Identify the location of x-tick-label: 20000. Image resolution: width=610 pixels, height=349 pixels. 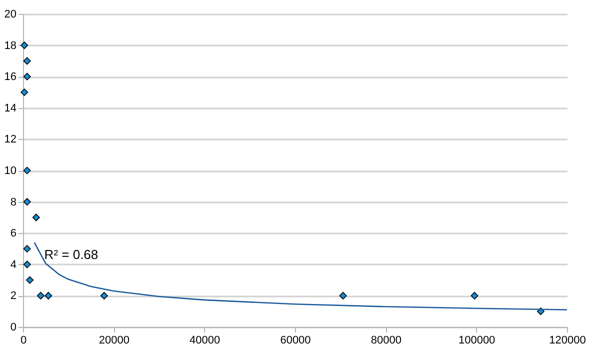
(114, 340).